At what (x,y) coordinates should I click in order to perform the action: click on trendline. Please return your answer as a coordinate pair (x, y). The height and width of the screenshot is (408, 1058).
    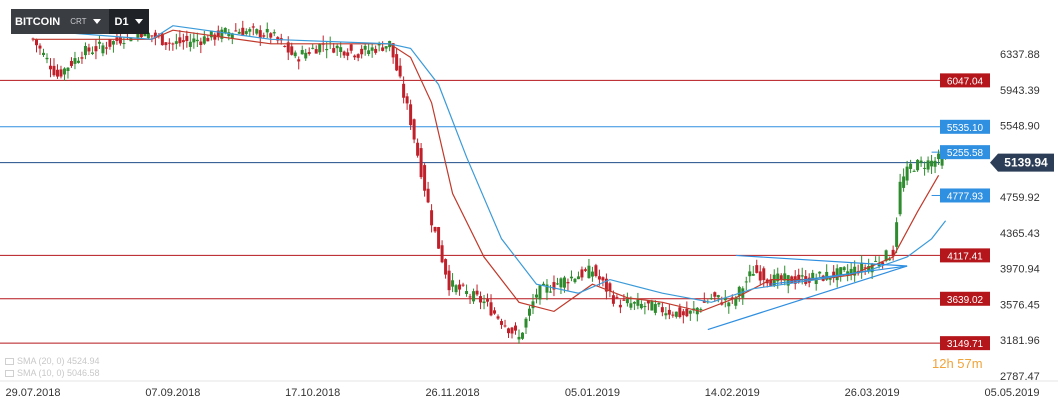
    Looking at the image, I should click on (839, 275).